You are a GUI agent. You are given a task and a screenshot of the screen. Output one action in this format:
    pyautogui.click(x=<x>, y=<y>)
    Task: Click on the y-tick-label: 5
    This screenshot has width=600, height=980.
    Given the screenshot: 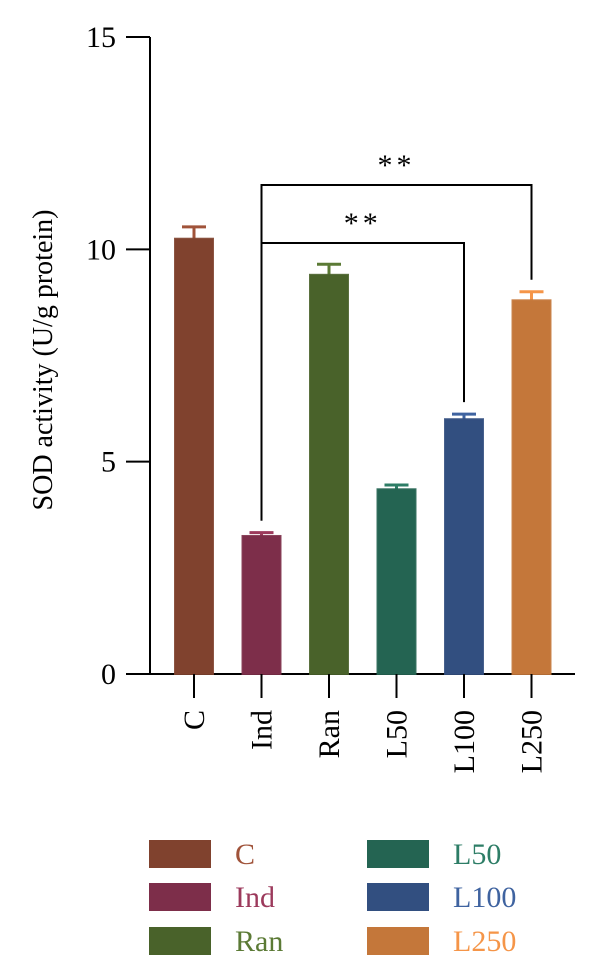 What is the action you would take?
    pyautogui.click(x=108, y=462)
    